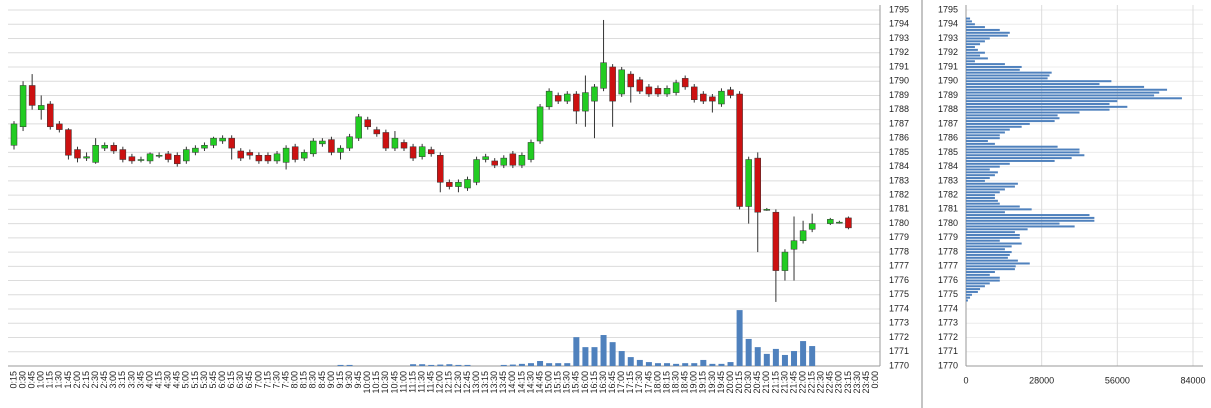 Image resolution: width=1211 pixels, height=408 pixels. What do you see at coordinates (231, 380) in the screenshot?
I see `x-tick-label: 6:15` at bounding box center [231, 380].